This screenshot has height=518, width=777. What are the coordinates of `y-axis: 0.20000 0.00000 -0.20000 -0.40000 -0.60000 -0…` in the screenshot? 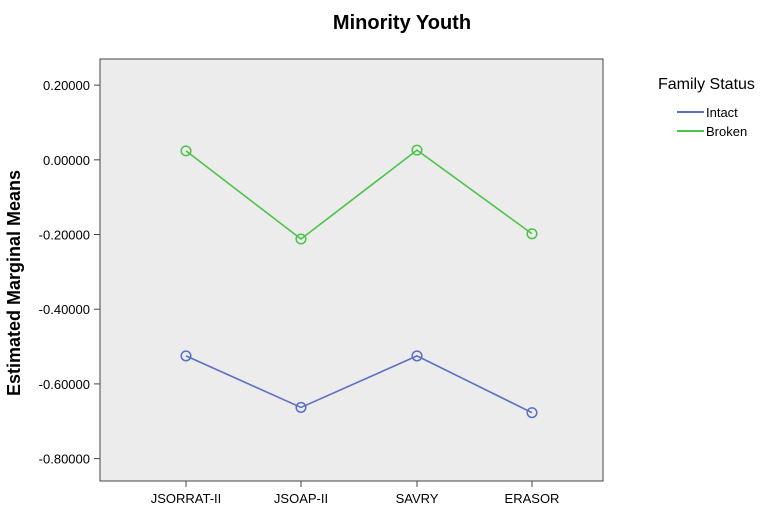 It's located at (69, 272).